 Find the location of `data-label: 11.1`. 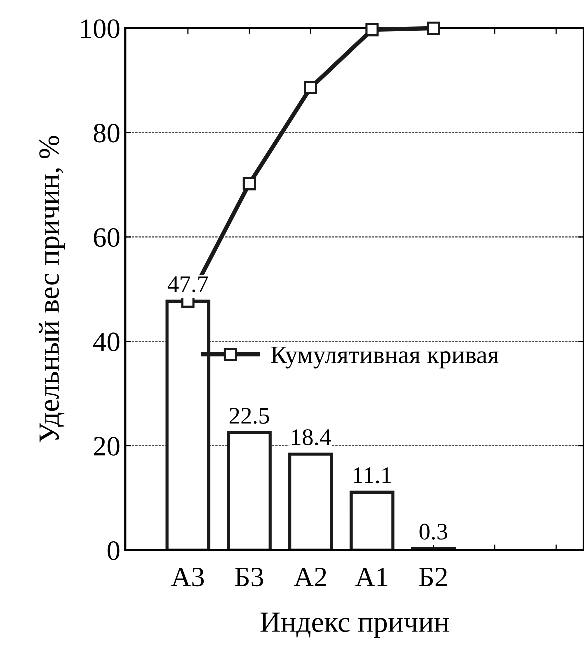

data-label: 11.1 is located at coordinates (373, 476).